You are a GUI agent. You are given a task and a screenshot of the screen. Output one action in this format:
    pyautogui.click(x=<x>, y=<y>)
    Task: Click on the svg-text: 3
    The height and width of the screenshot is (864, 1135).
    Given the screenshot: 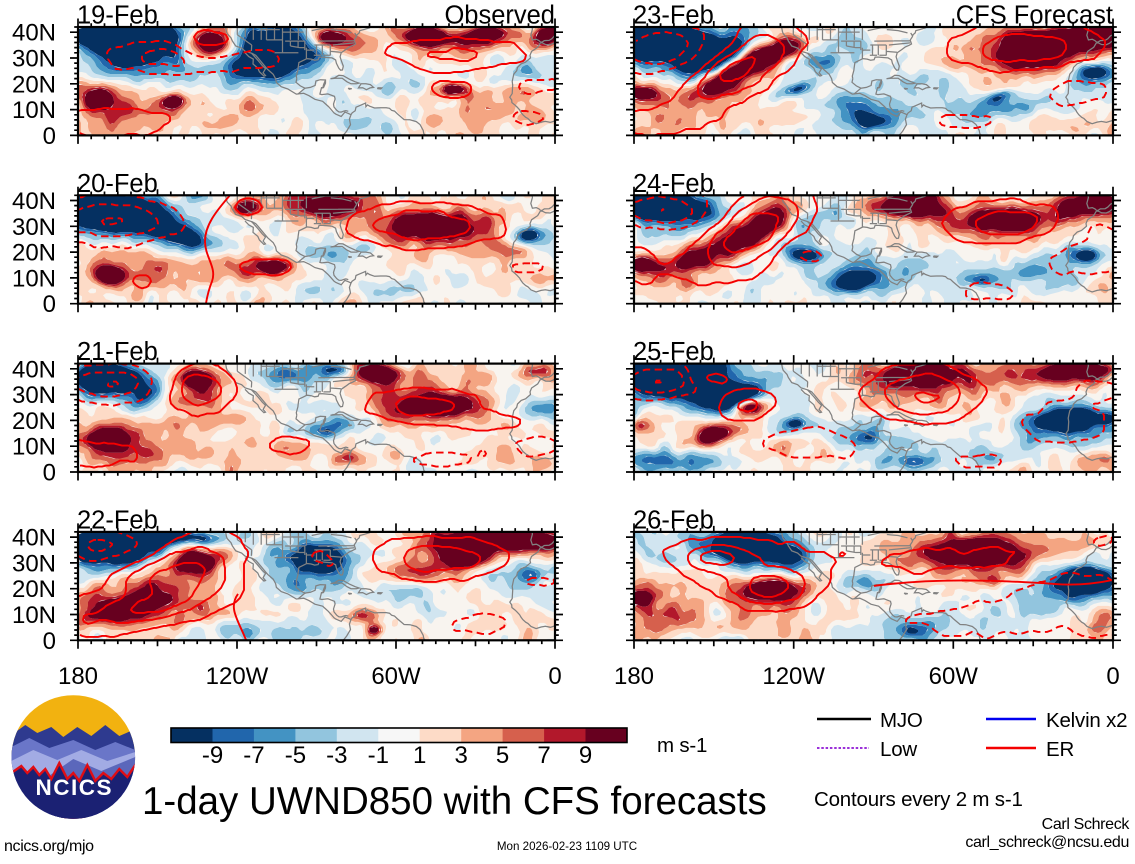 What is the action you would take?
    pyautogui.click(x=461, y=755)
    